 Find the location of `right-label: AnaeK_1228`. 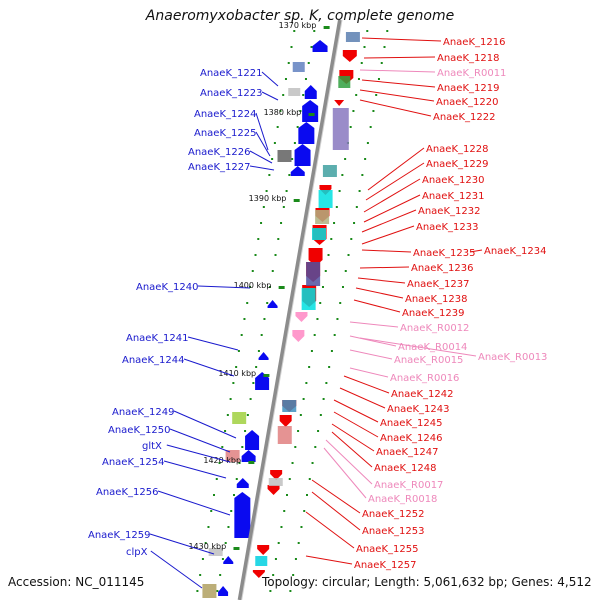

right-label: AnaeK_1228 is located at coordinates (457, 149).